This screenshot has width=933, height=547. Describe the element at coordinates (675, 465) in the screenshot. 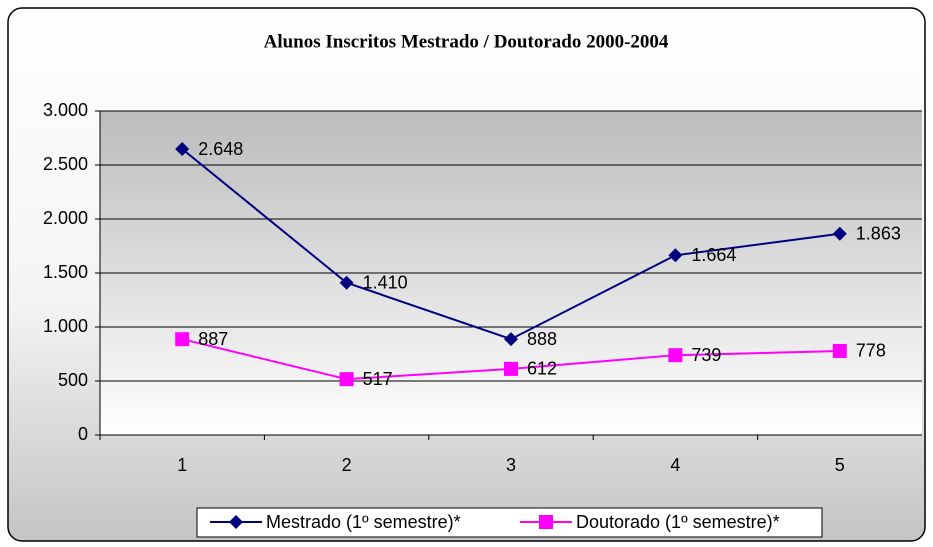

I see `x-tick-label: 4` at that location.